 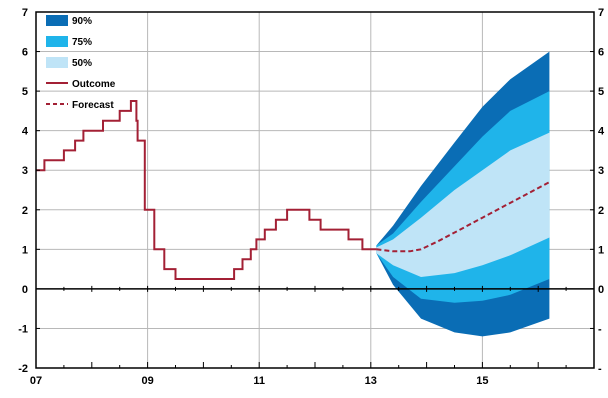 What do you see at coordinates (601, 211) in the screenshot?
I see `y-tick-label-right: 2` at bounding box center [601, 211].